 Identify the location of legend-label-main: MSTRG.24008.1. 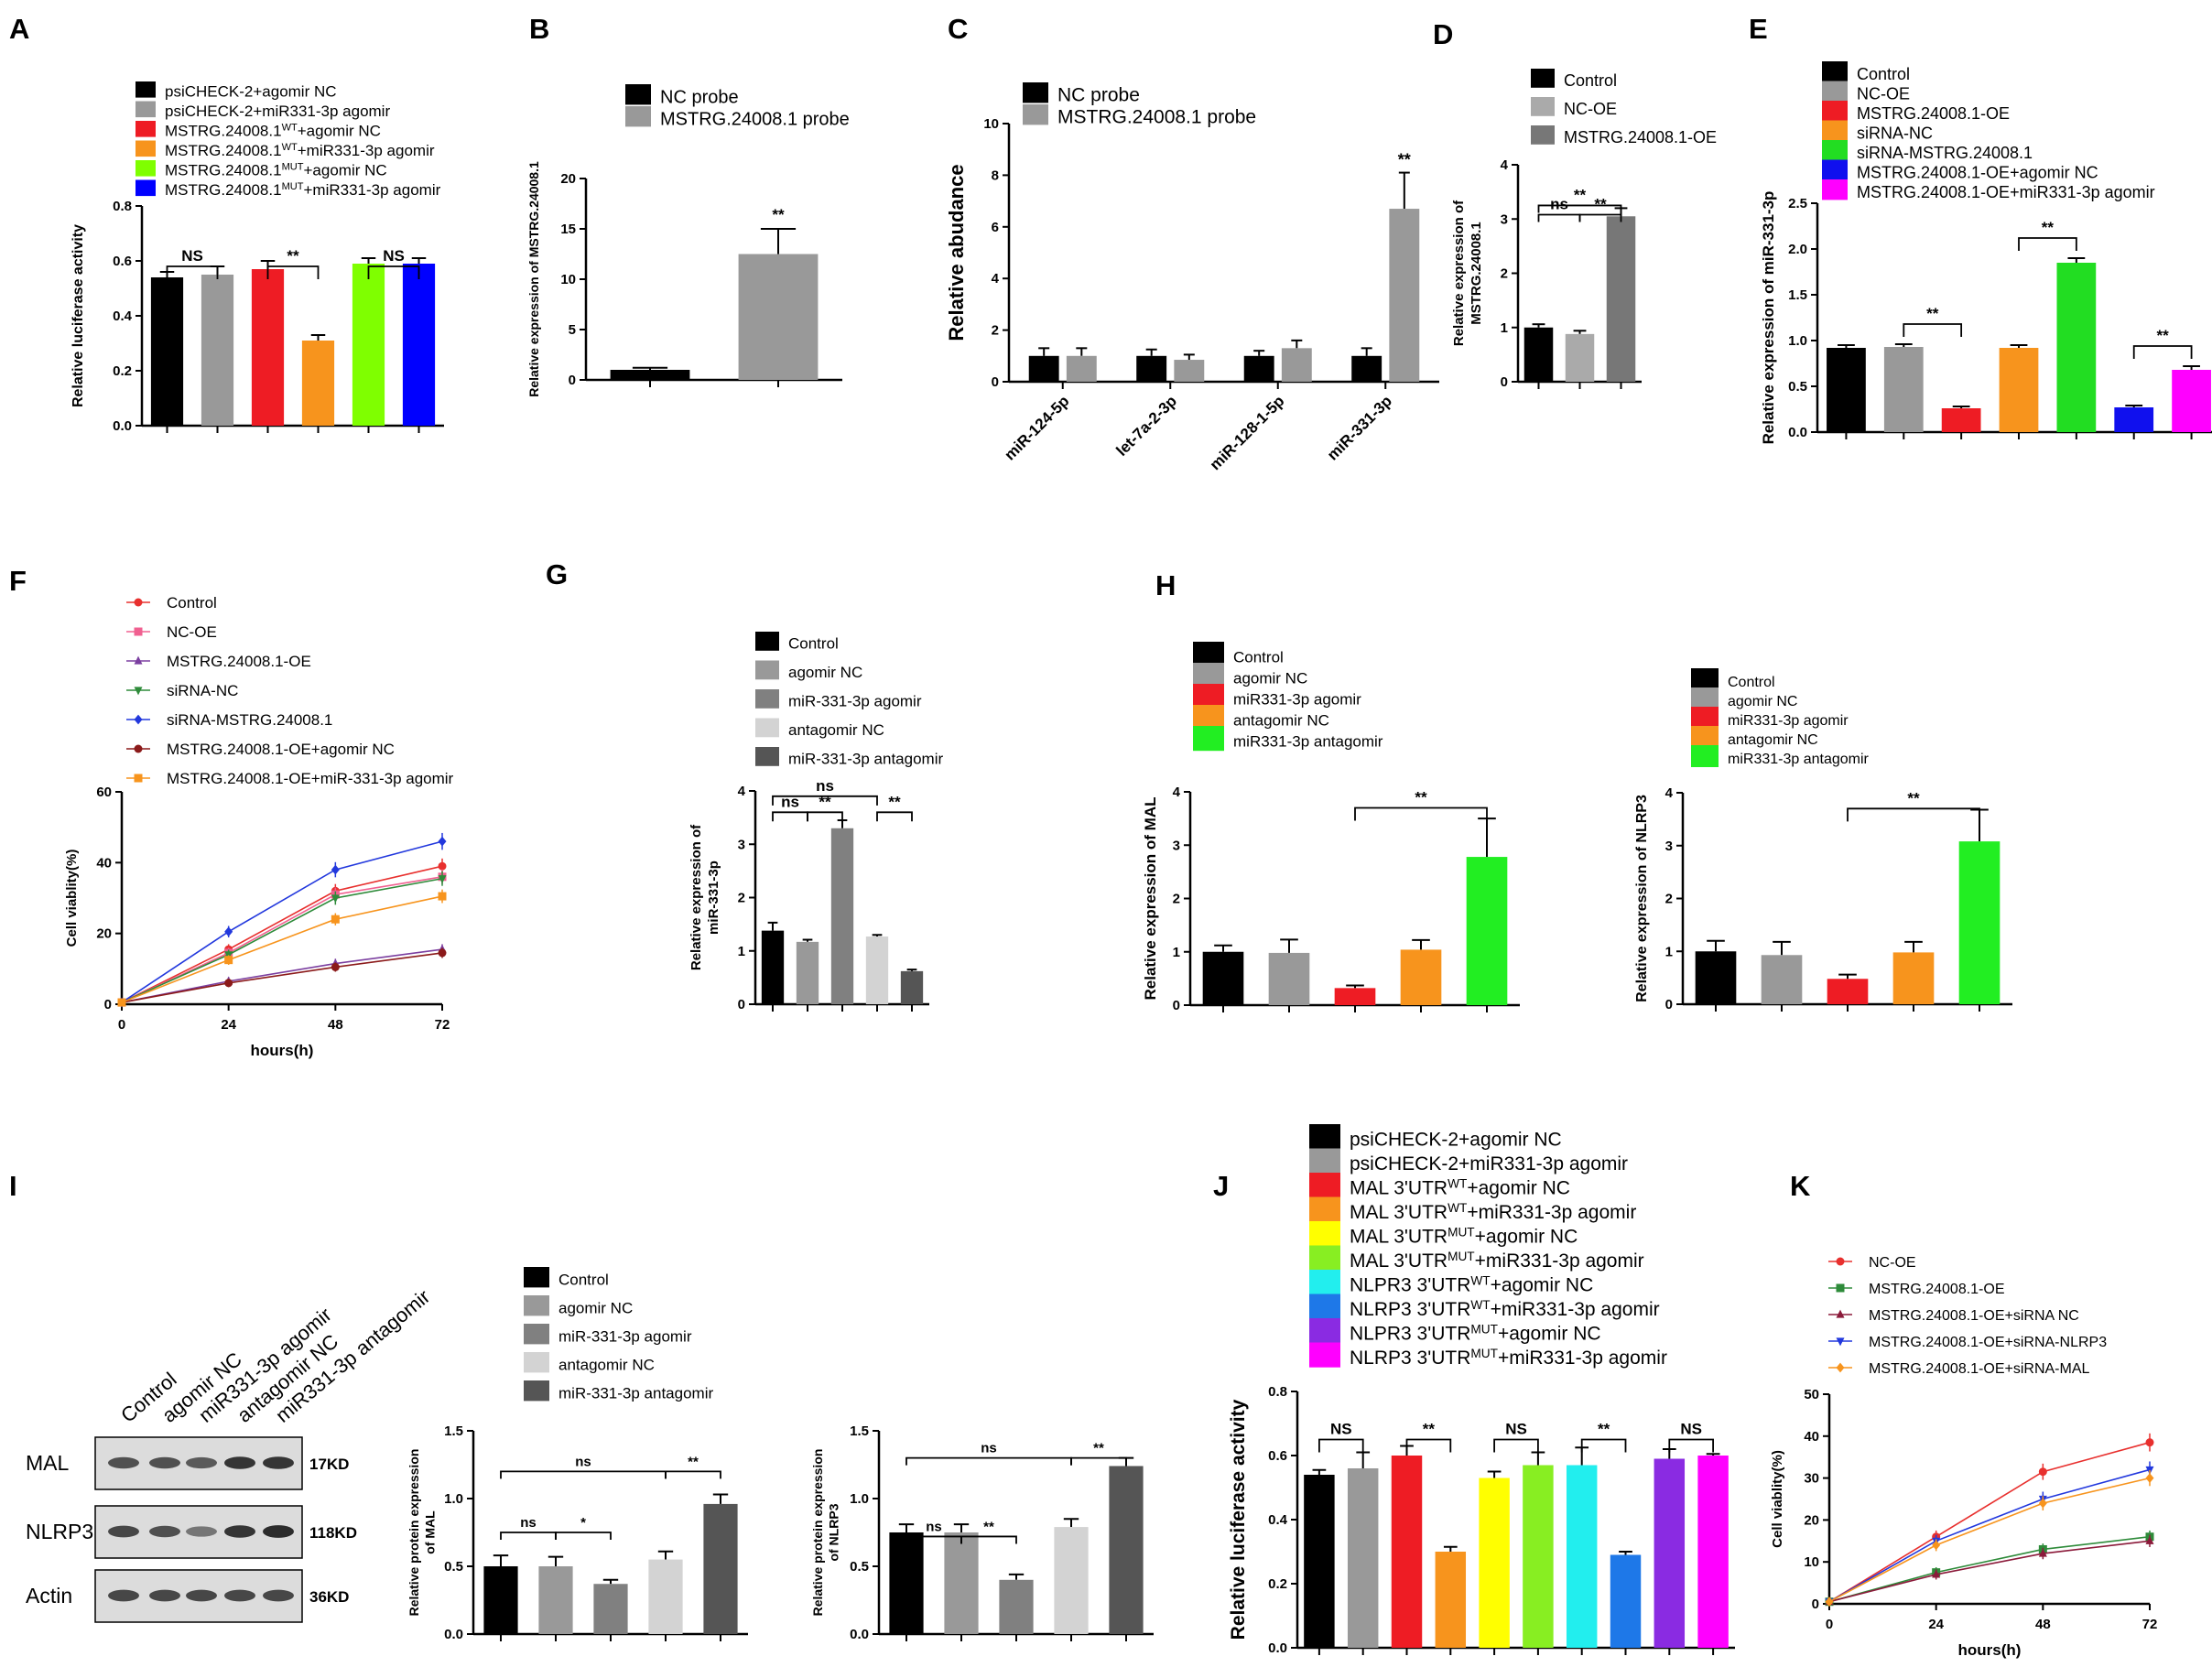
(223, 190).